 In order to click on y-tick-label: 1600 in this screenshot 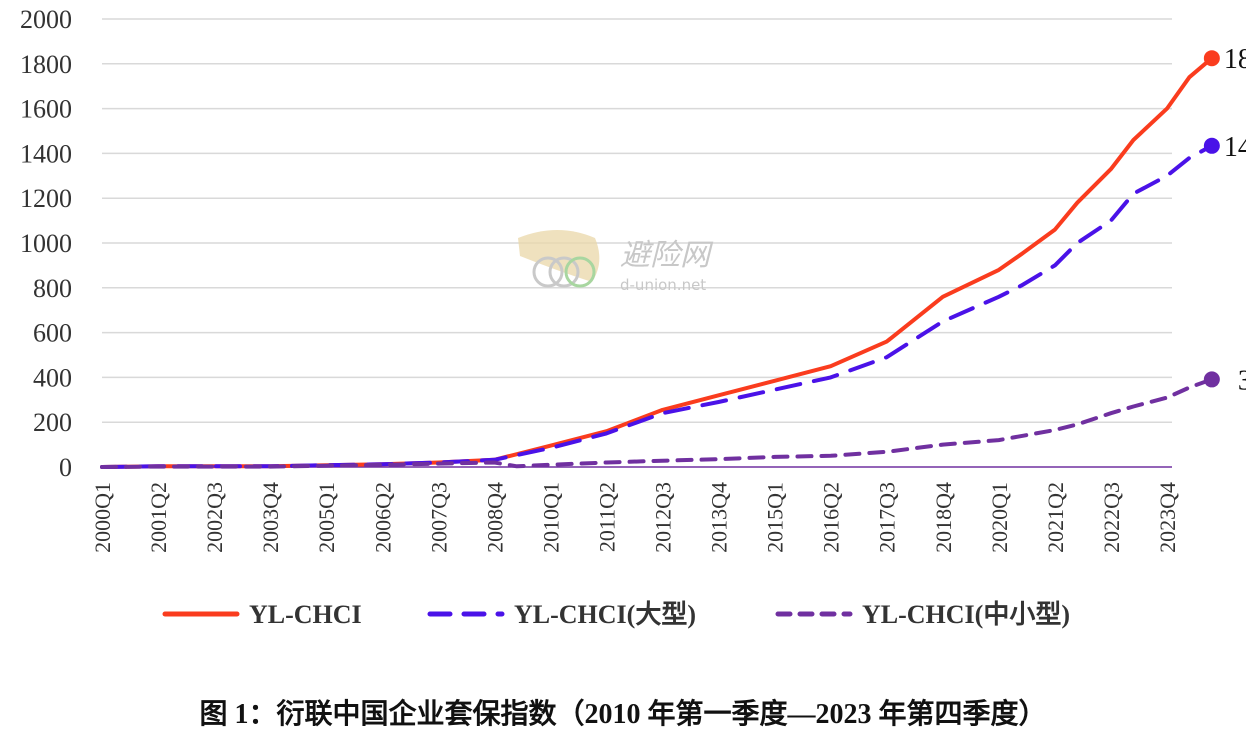, I will do `click(46, 109)`.